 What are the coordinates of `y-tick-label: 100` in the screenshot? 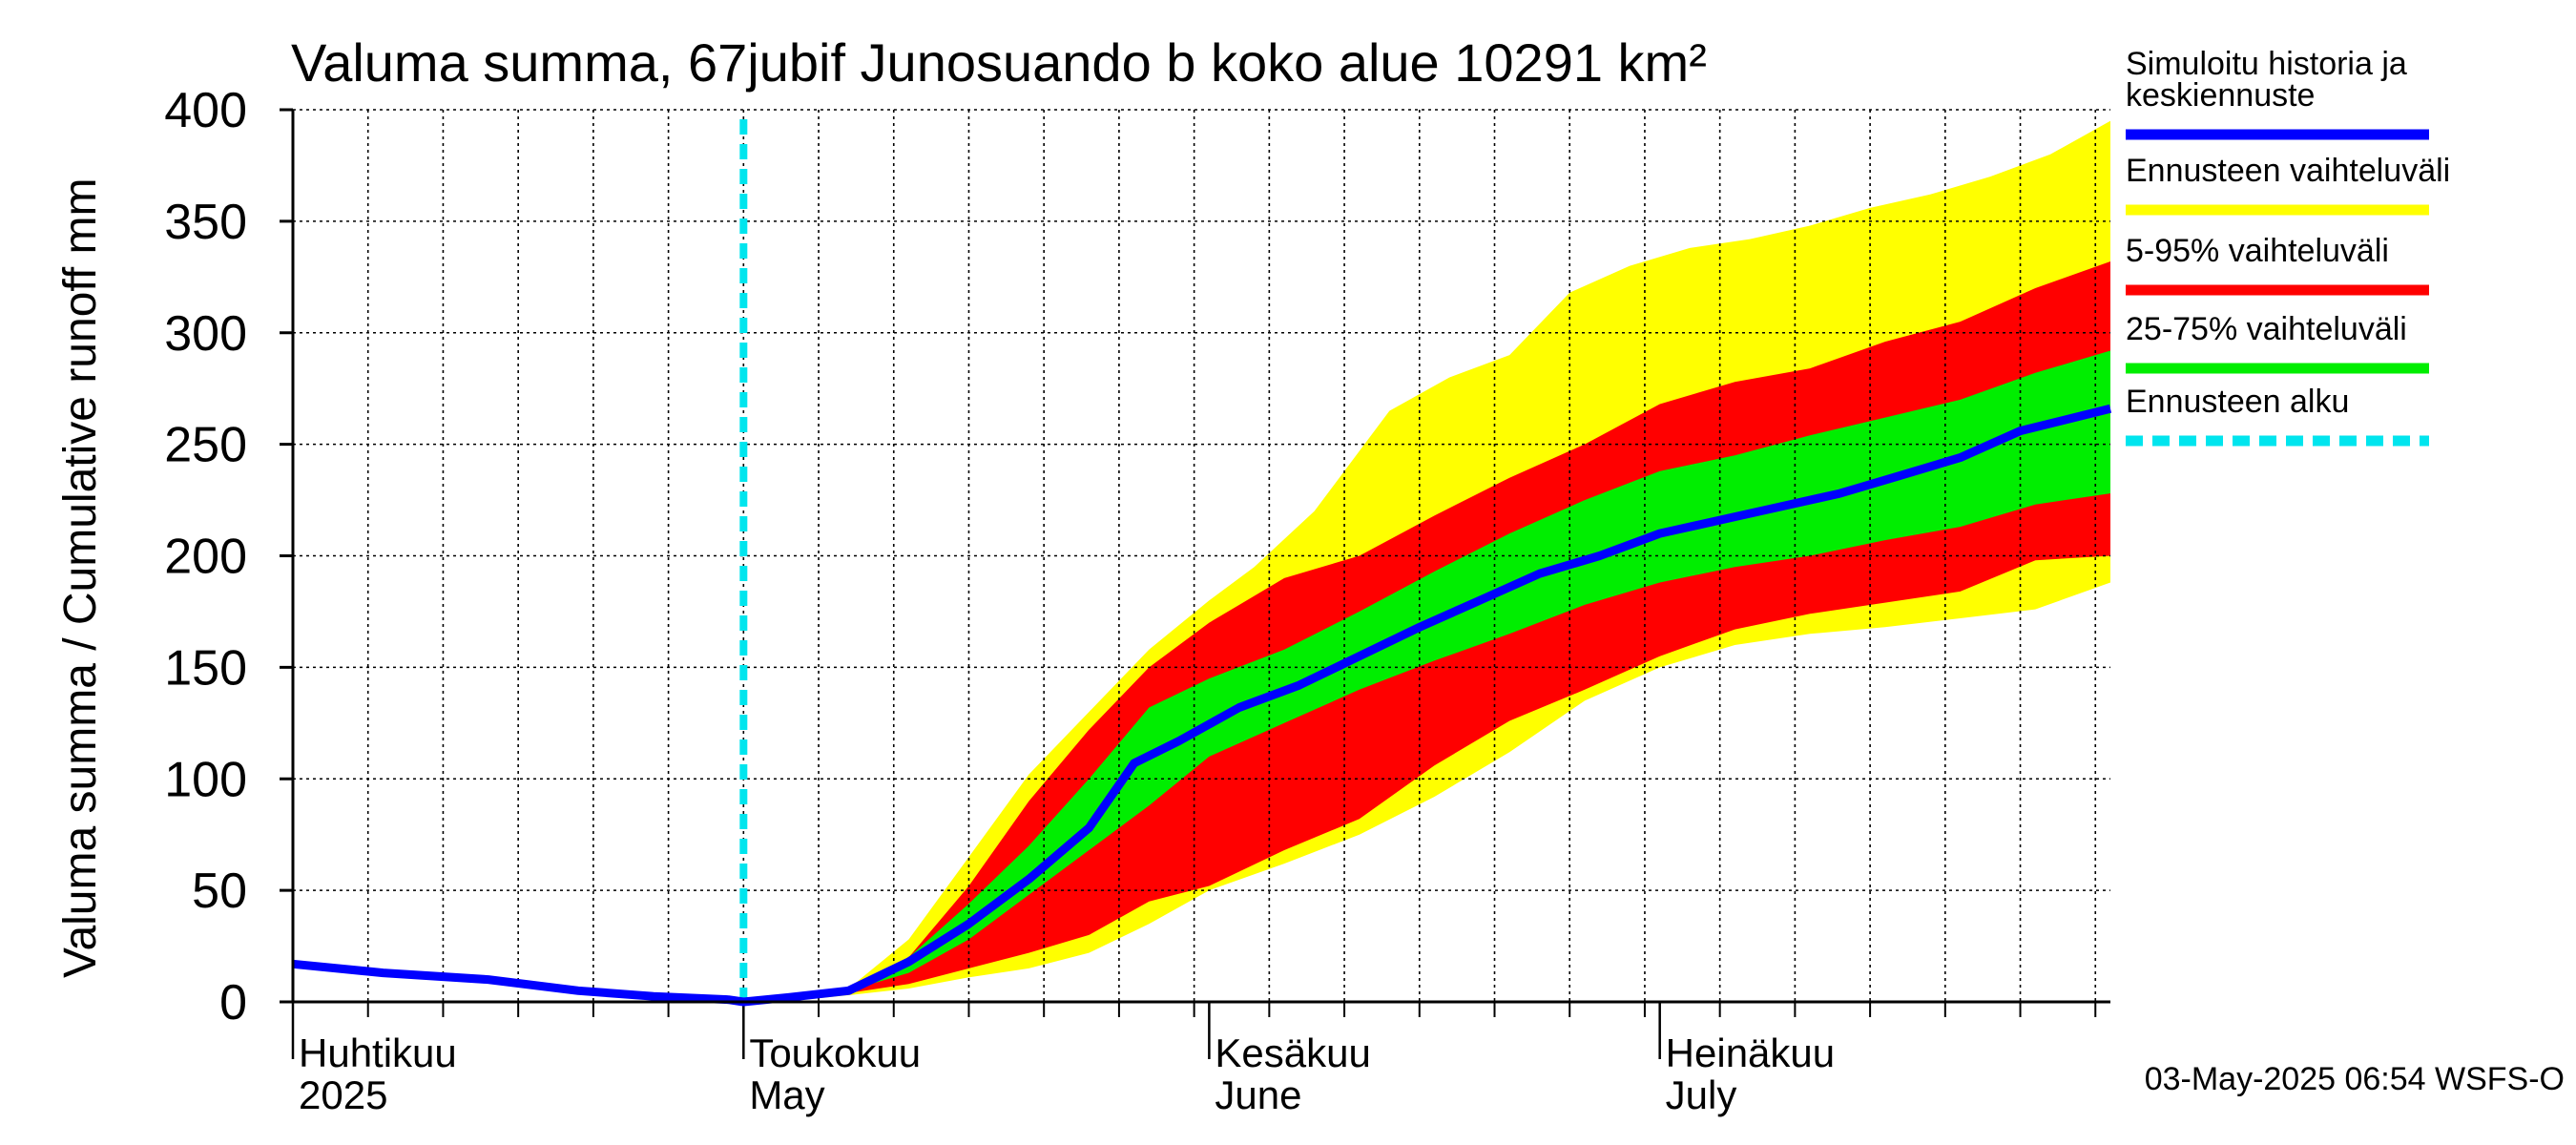 It's located at (205, 780).